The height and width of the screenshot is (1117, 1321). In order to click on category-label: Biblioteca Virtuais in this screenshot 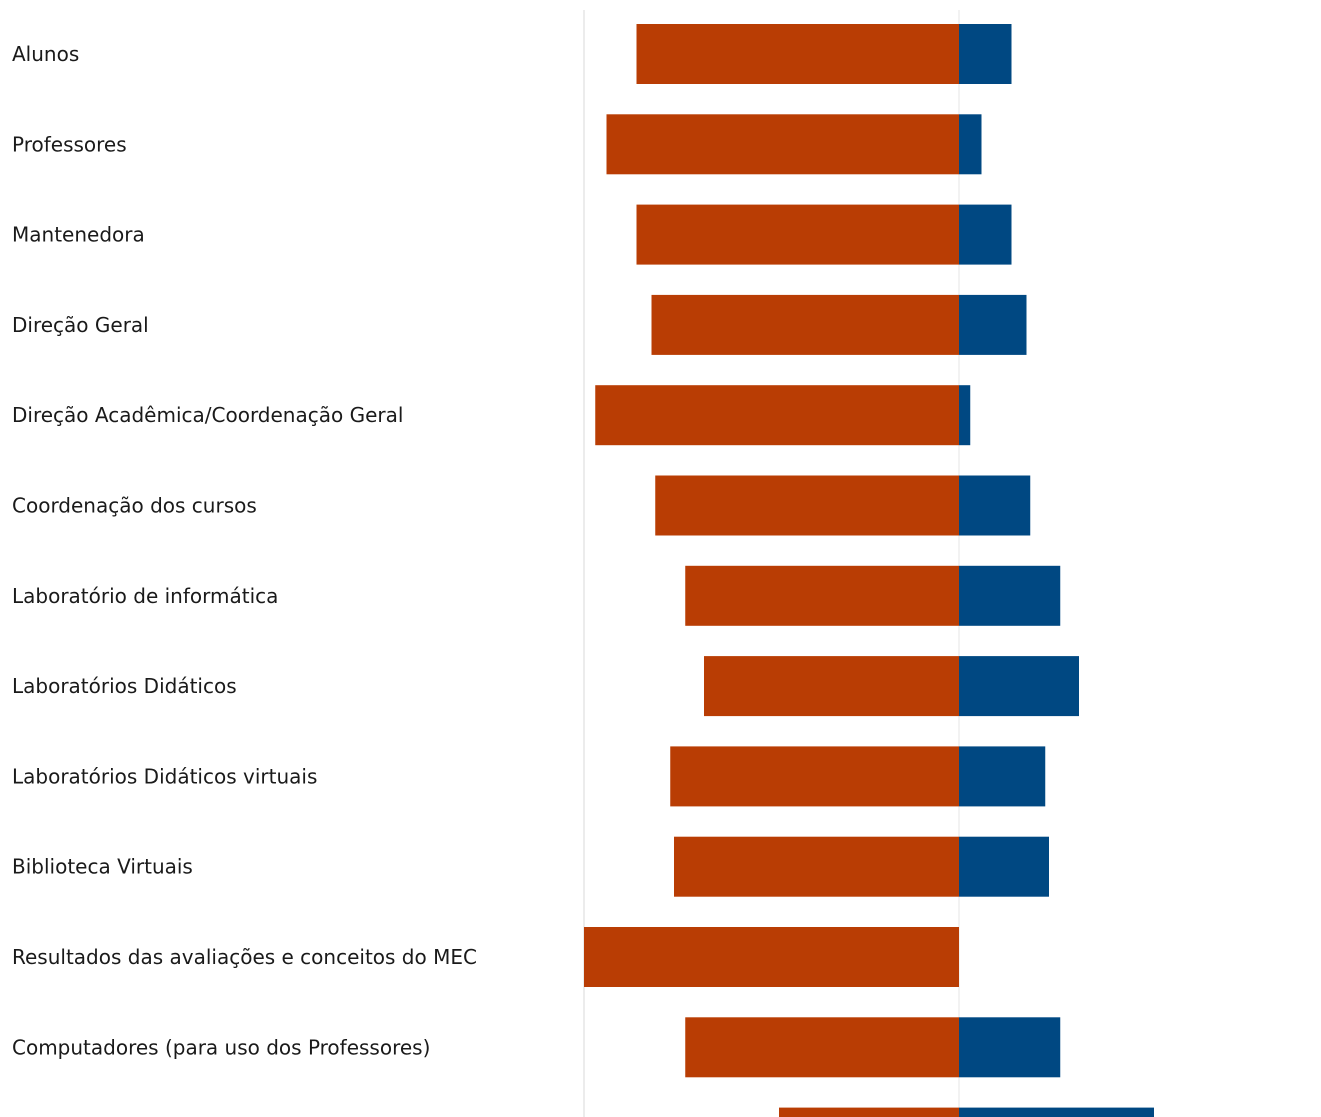, I will do `click(102, 867)`.